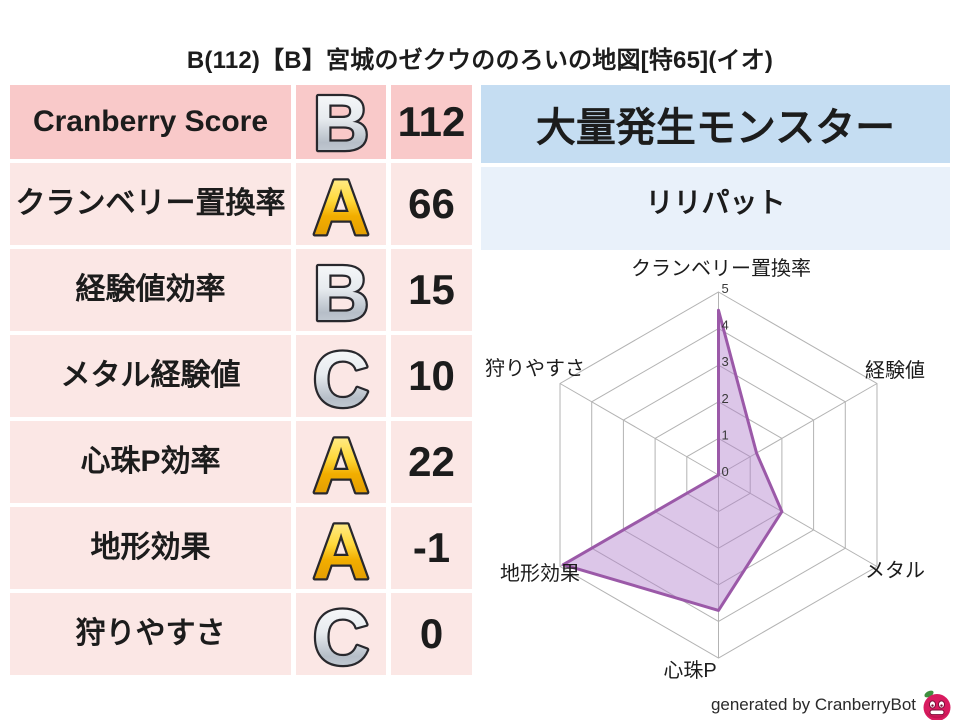  Describe the element at coordinates (937, 705) in the screenshot. I see `cranberry-mascot-icon` at that location.